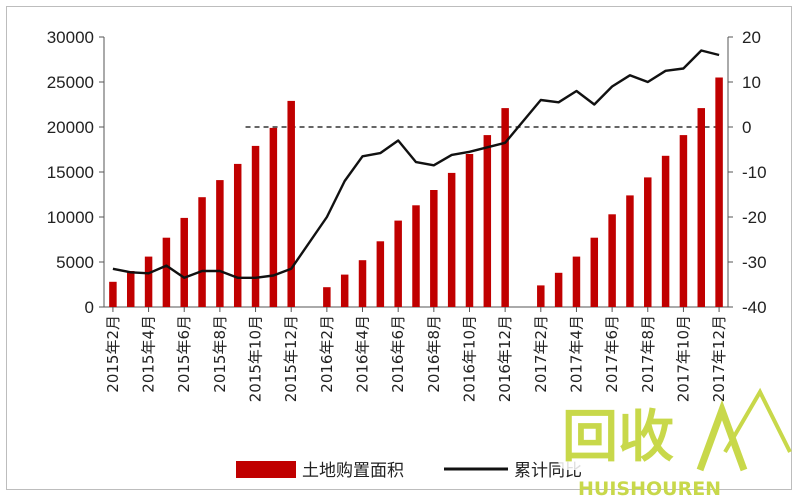 The image size is (800, 500). Describe the element at coordinates (113, 354) in the screenshot. I see `x-tick-label: 2015年2月` at that location.